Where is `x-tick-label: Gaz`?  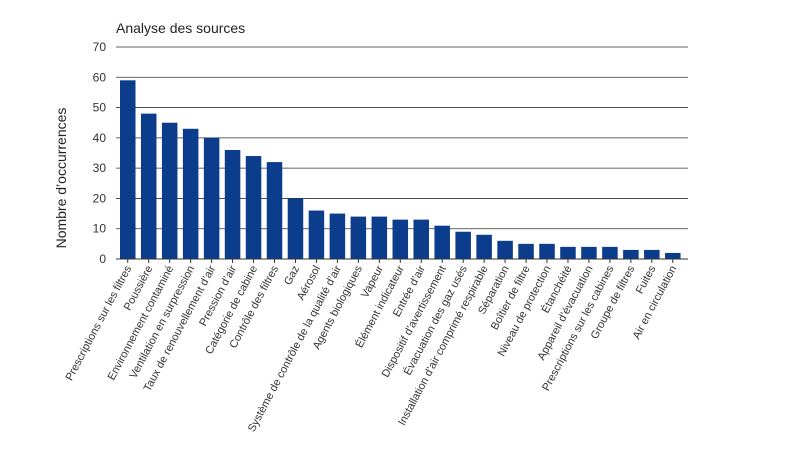 x-tick-label: Gaz is located at coordinates (292, 275).